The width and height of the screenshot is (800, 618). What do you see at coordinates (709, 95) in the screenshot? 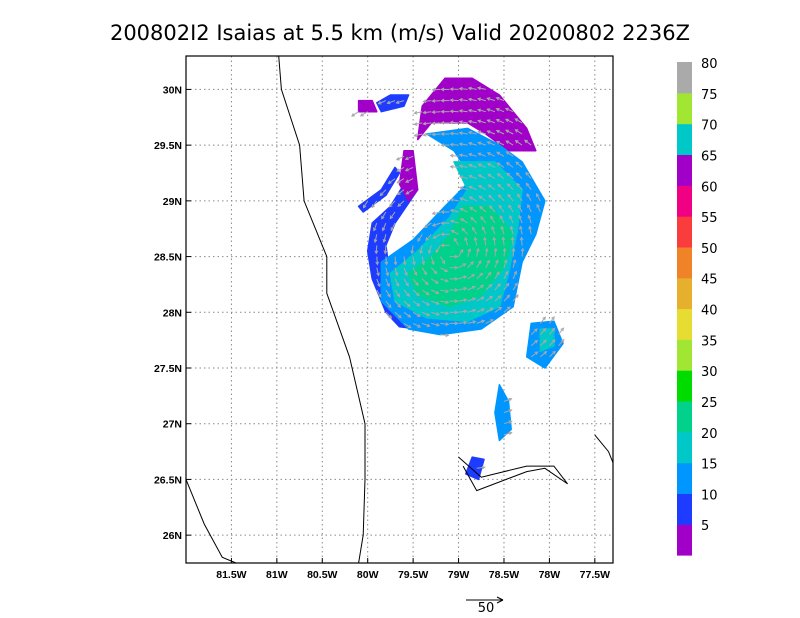
I see `colorbar-label-14: 75` at bounding box center [709, 95].